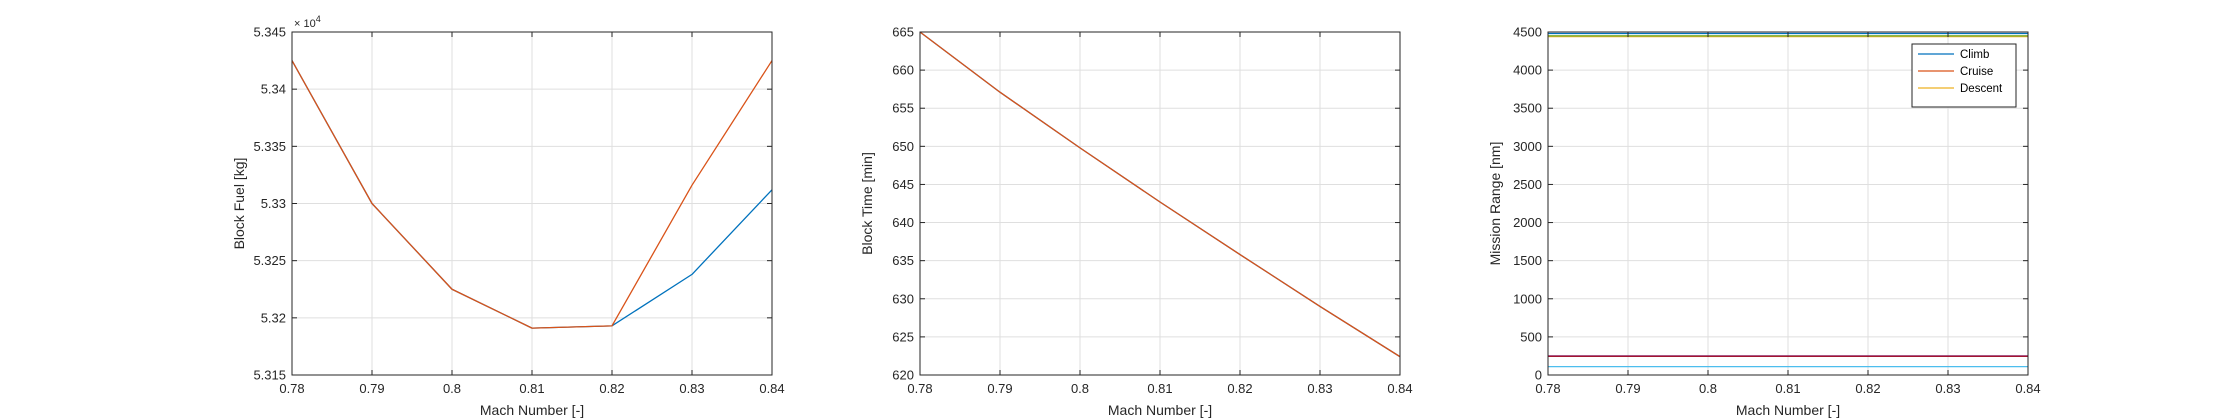  I want to click on y-tick-label: 4000, so click(1527, 70).